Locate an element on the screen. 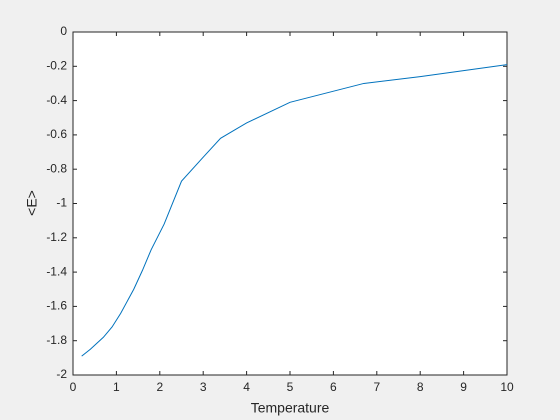 The width and height of the screenshot is (560, 420). y-tick-label: -0.8 is located at coordinates (56, 168).